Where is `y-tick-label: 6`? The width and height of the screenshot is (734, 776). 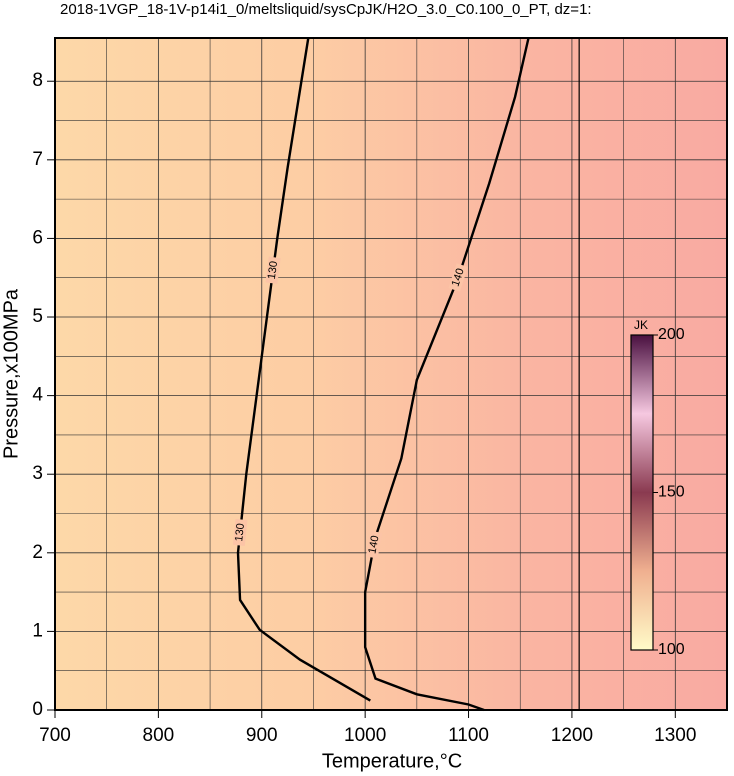 y-tick-label: 6 is located at coordinates (37, 237).